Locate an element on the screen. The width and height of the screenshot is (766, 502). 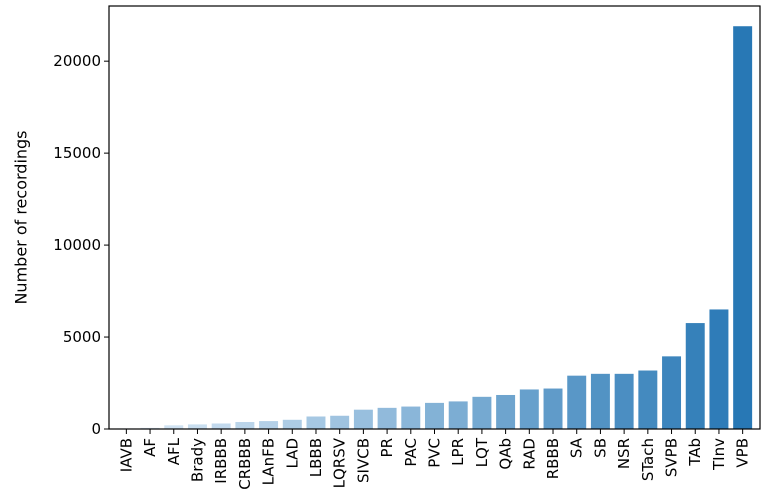
x-tick-label-sa: SA is located at coordinates (577, 447).